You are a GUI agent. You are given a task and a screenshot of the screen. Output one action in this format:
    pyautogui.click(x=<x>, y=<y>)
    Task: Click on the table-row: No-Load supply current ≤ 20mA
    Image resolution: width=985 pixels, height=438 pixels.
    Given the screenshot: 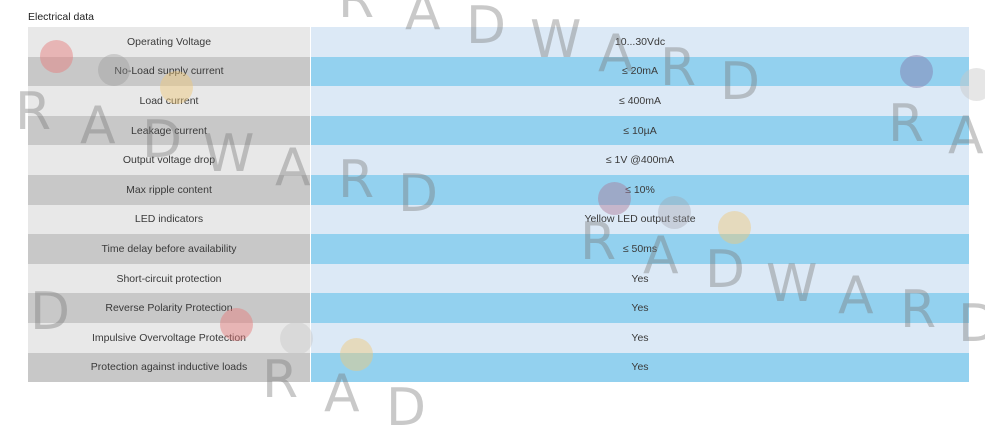 What is the action you would take?
    pyautogui.click(x=498, y=71)
    